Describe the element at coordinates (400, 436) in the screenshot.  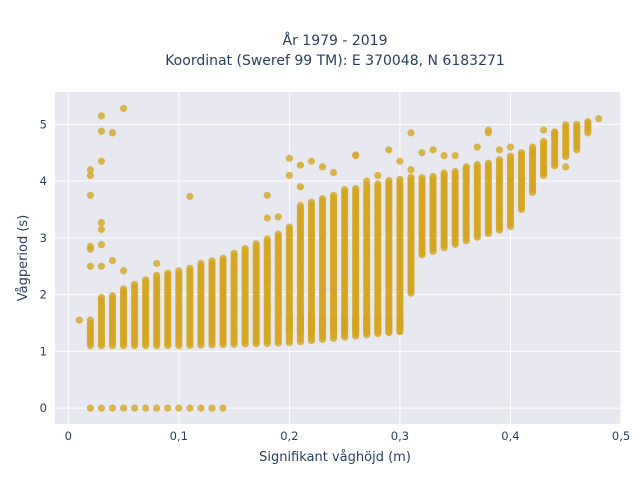
I see `x-tick-label: 0,3` at that location.